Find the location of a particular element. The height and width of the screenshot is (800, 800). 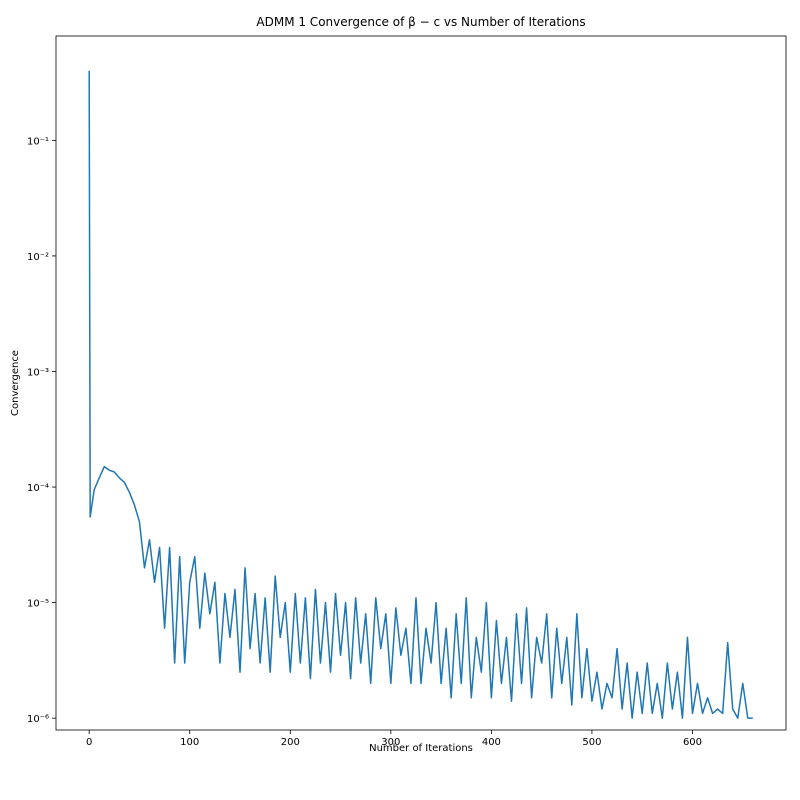

x-axis-label: Number of Iterations is located at coordinates (421, 748).